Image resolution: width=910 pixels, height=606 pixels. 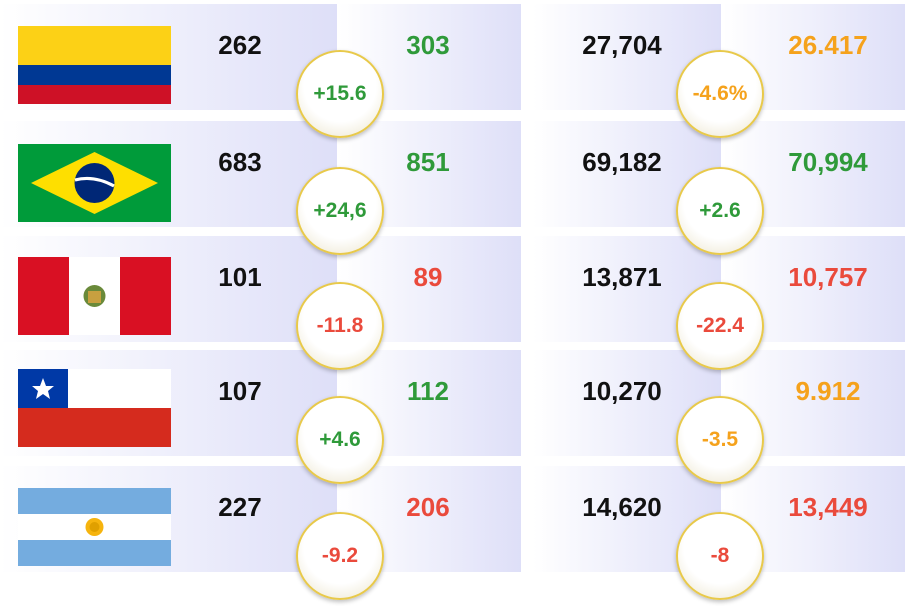 What do you see at coordinates (340, 326) in the screenshot?
I see `change-badge: -11.8` at bounding box center [340, 326].